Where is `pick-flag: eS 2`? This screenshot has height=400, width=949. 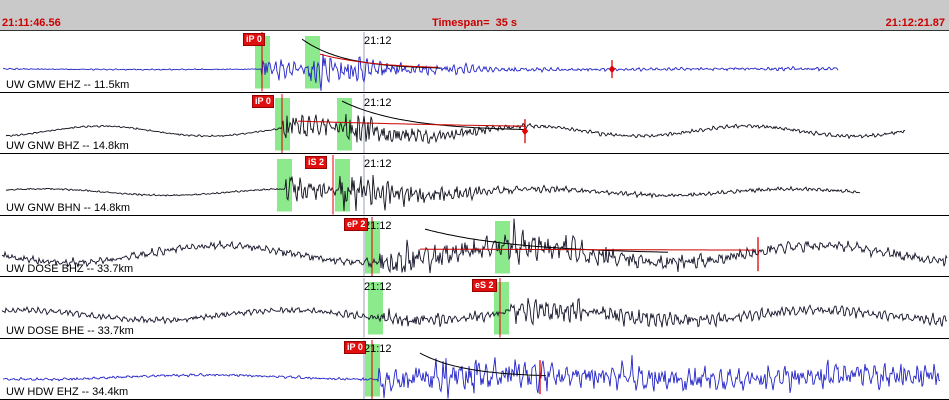
pick-flag: eS 2 is located at coordinates (484, 285).